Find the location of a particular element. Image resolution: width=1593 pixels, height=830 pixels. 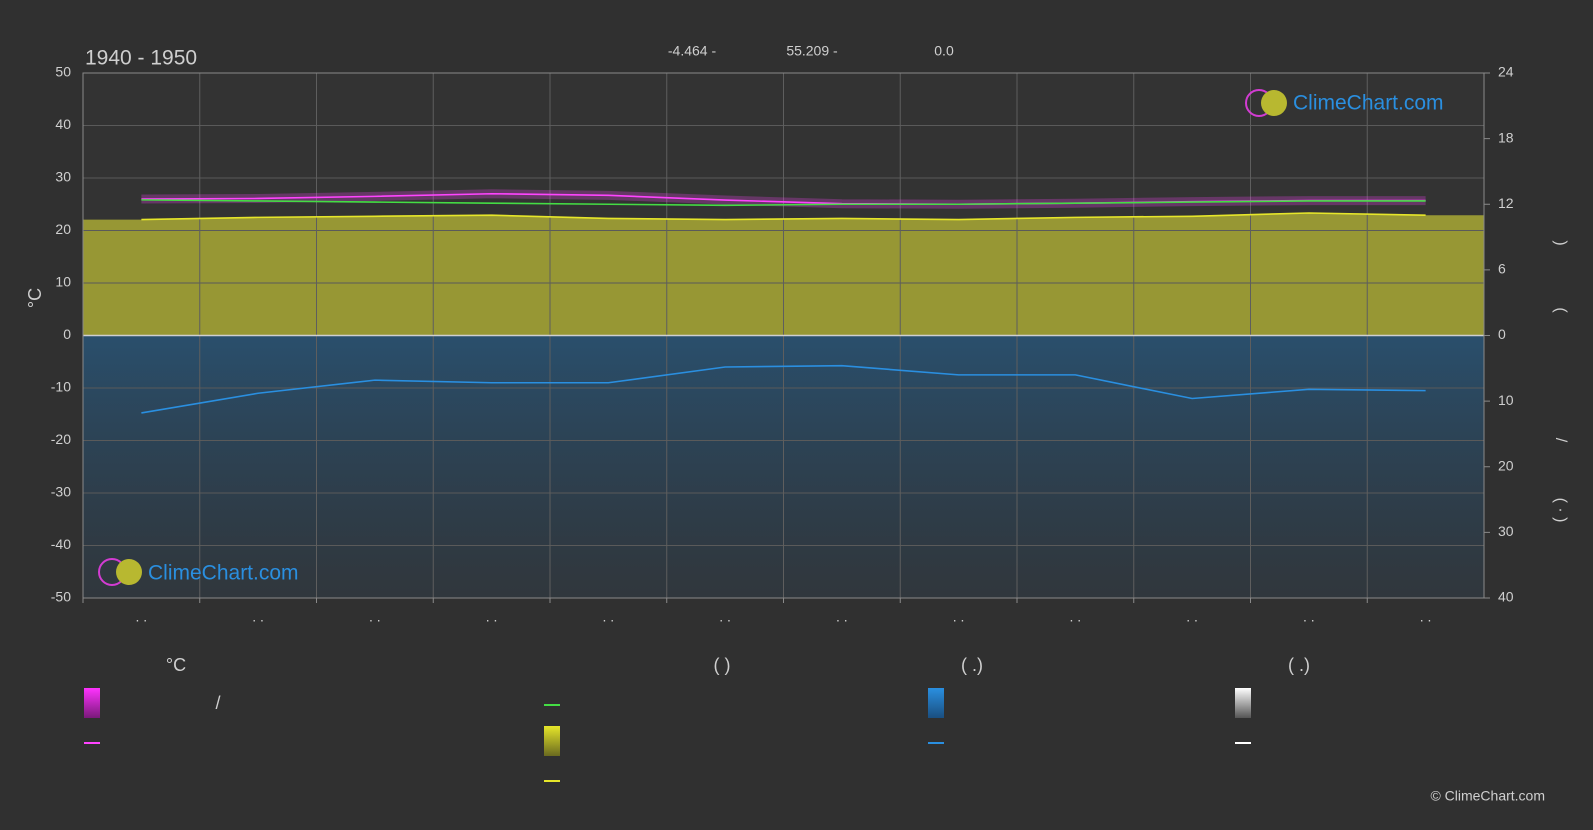

y-tick-label: -30 is located at coordinates (61, 492).